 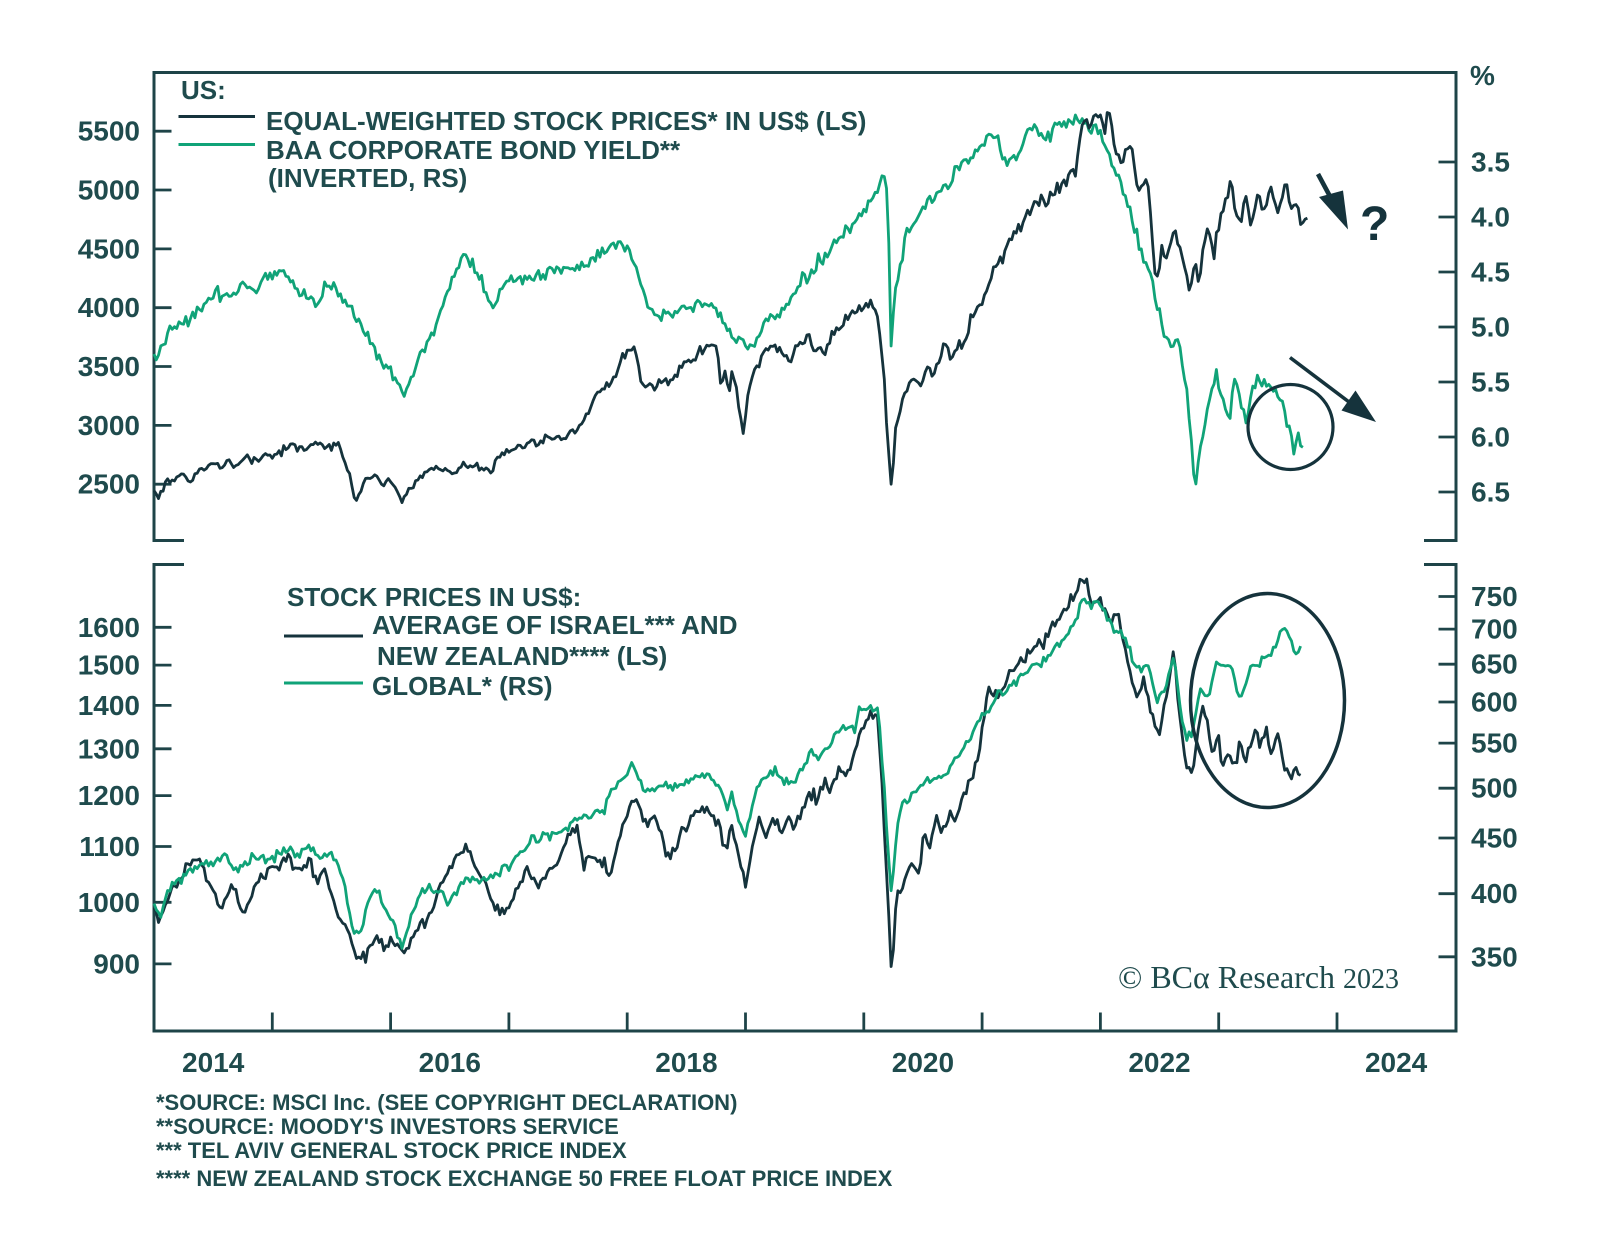 What do you see at coordinates (1490, 162) in the screenshot?
I see `svg-text: 3.5` at bounding box center [1490, 162].